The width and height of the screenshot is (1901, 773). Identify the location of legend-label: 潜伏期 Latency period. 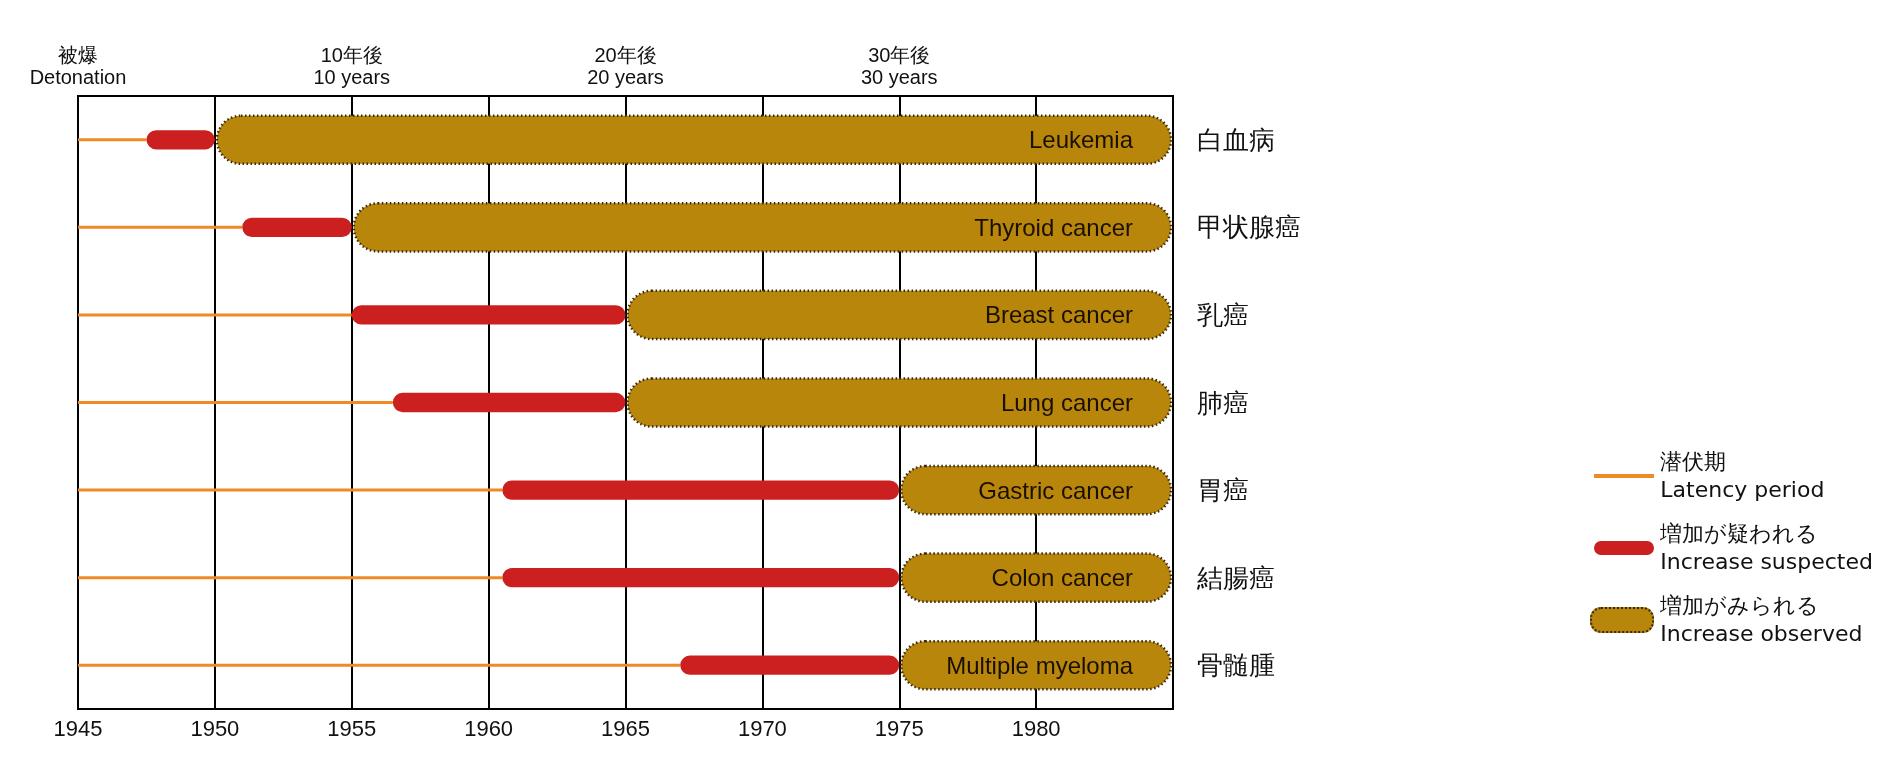
(1742, 476).